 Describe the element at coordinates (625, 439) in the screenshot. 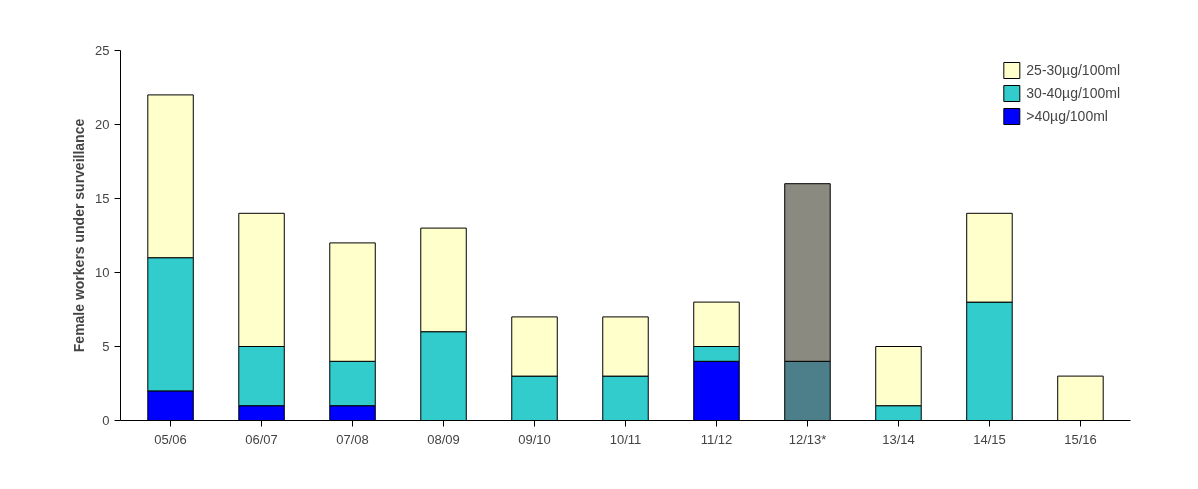

I see `x-tick-label: 10/11` at that location.